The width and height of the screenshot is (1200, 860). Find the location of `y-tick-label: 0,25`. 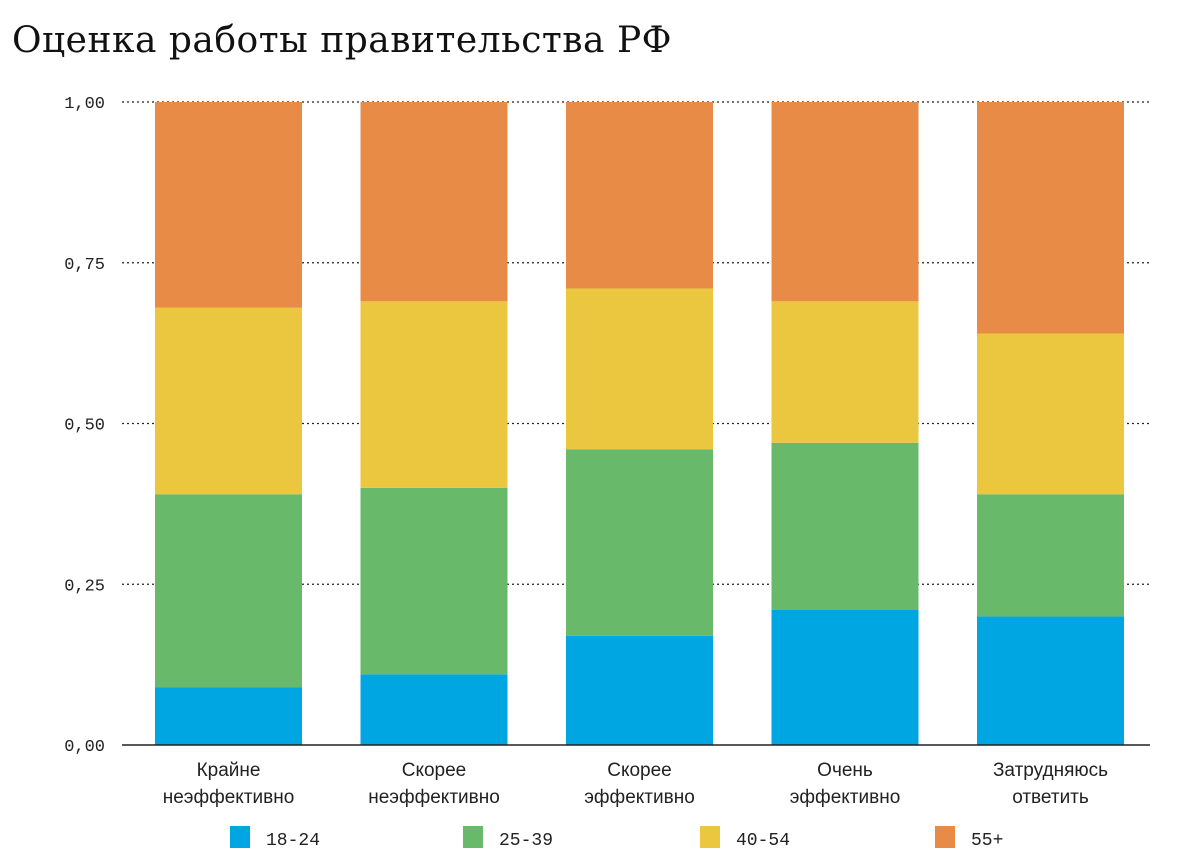

y-tick-label: 0,25 is located at coordinates (84, 586).